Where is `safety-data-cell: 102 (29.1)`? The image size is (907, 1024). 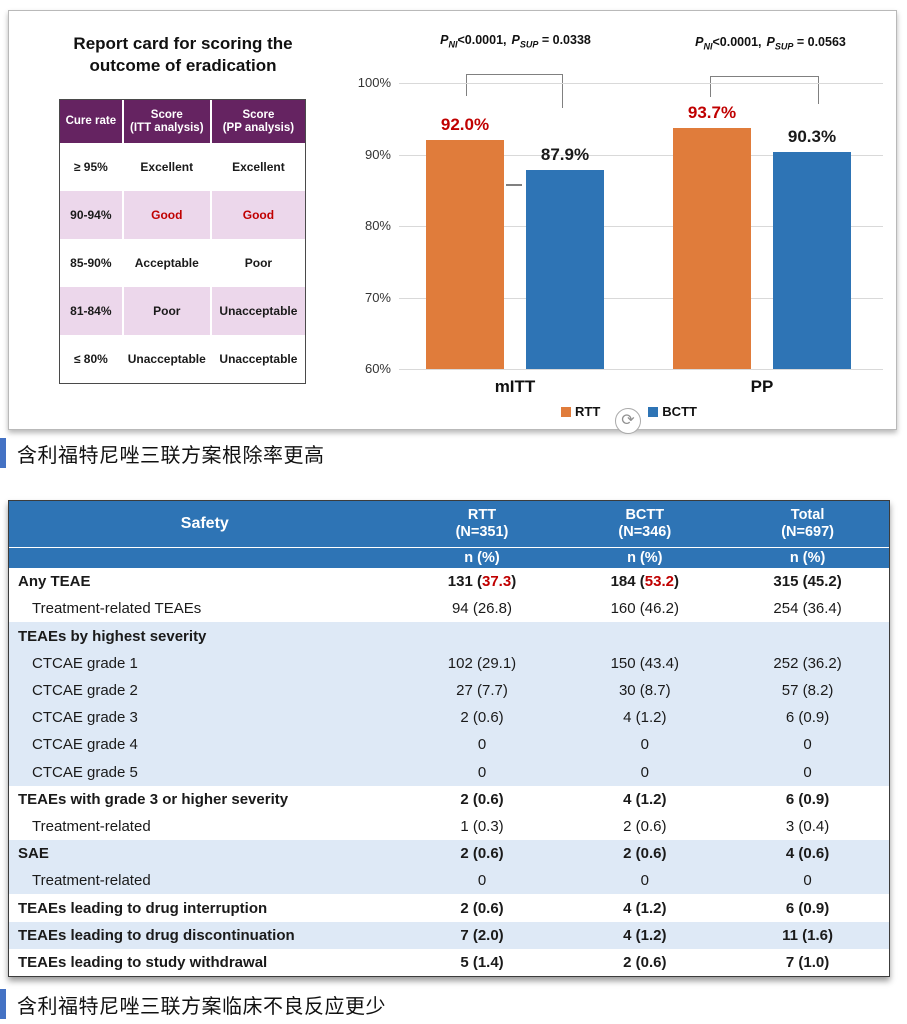
safety-data-cell: 102 (29.1) is located at coordinates (482, 663).